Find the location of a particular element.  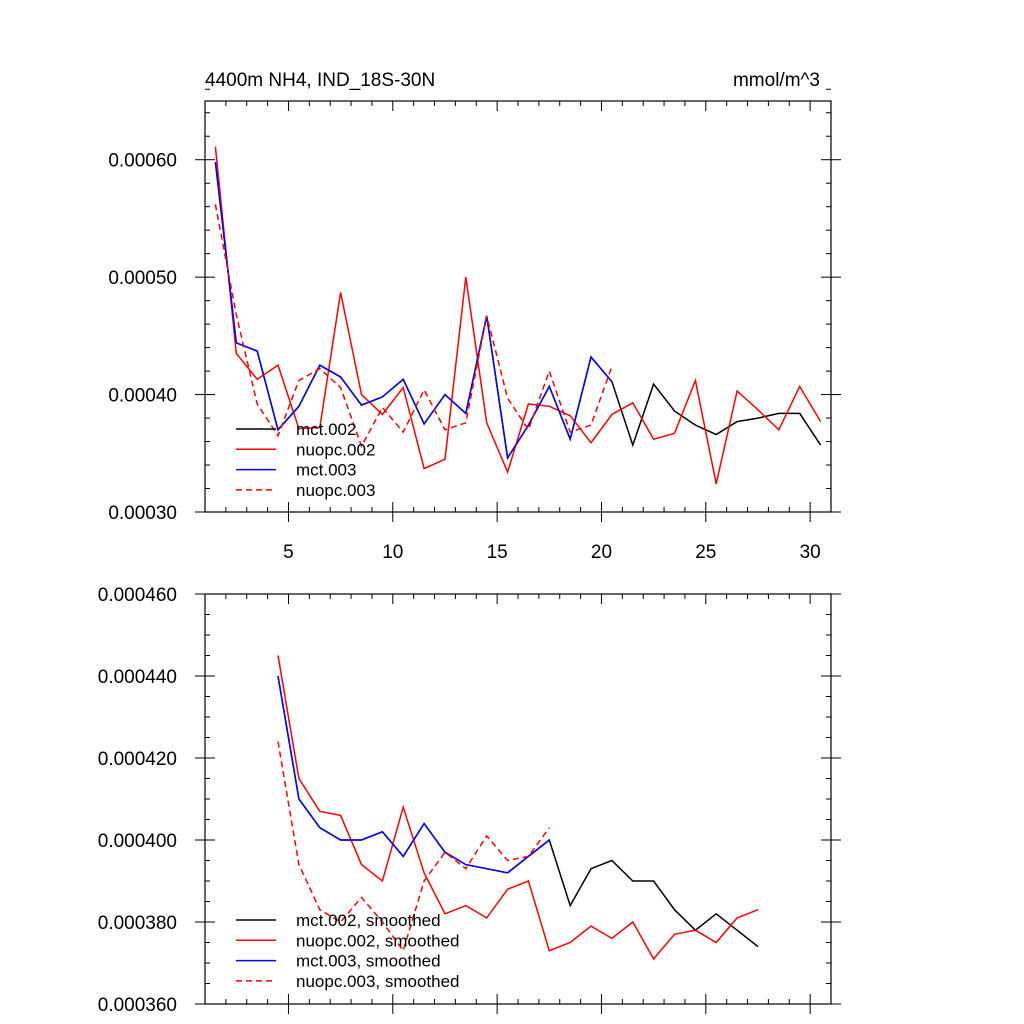

x-tick-label: 15 is located at coordinates (497, 552).